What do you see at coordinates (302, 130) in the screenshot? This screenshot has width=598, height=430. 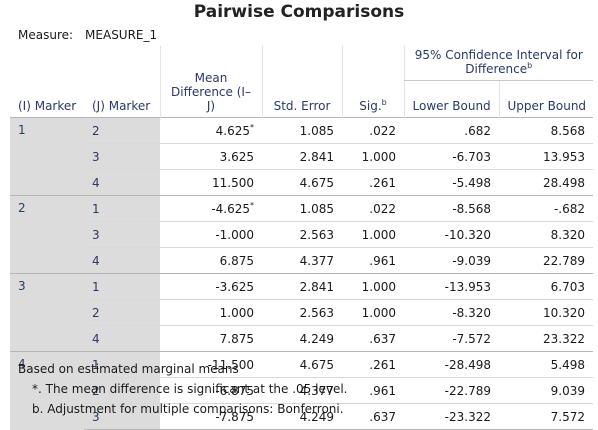 I see `std-error-cell: 1.085` at bounding box center [302, 130].